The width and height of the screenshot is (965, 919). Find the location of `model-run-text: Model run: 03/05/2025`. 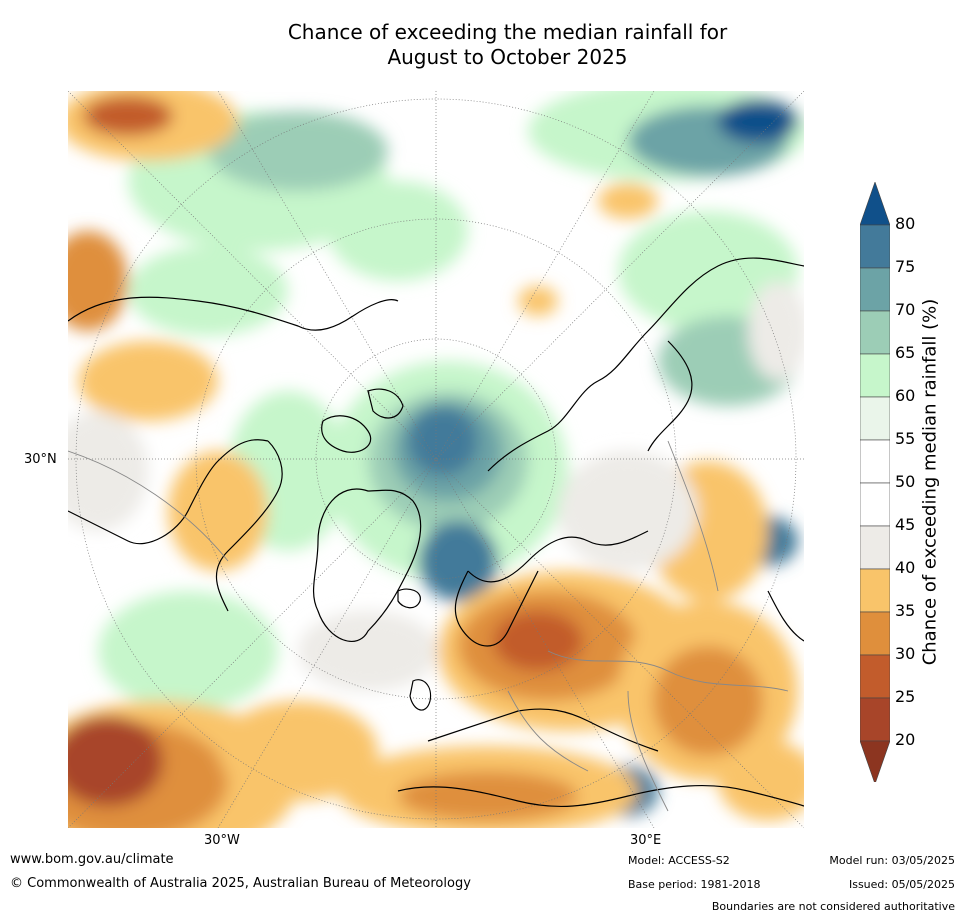

model-run-text: Model run: 03/05/2025 is located at coordinates (892, 860).